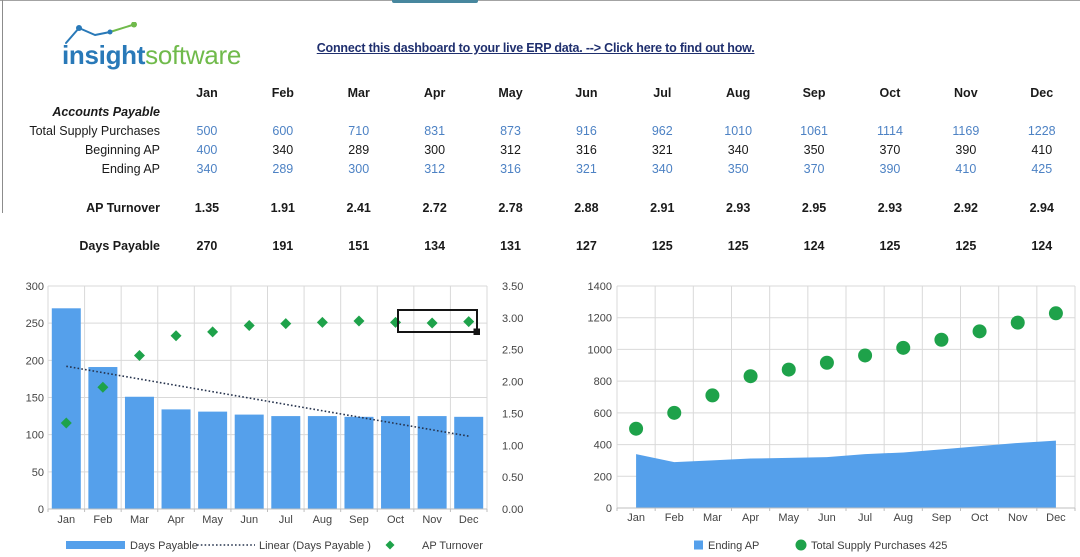 The height and width of the screenshot is (557, 1080). What do you see at coordinates (106, 111) in the screenshot?
I see `section-label: Accounts Payable` at bounding box center [106, 111].